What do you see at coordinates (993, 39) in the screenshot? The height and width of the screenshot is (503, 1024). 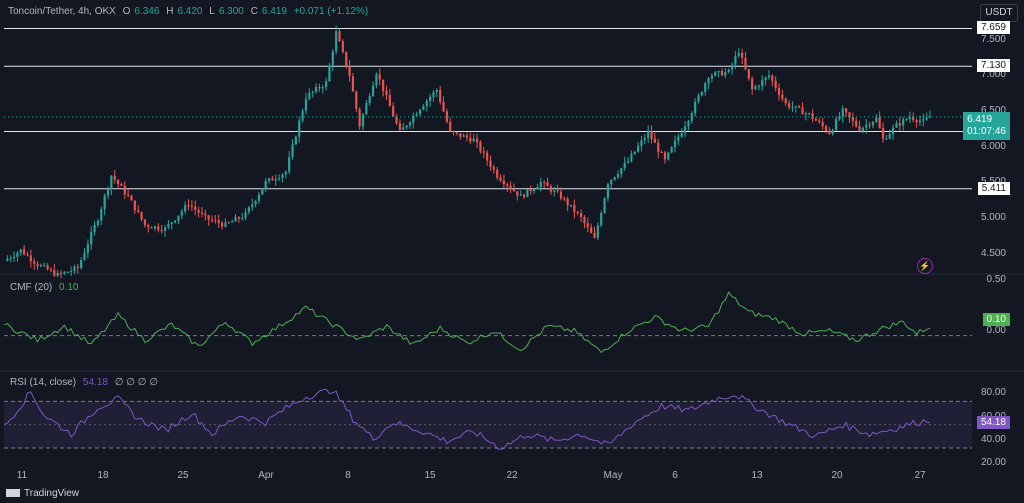 I see `price-axis-label: 7.500` at bounding box center [993, 39].